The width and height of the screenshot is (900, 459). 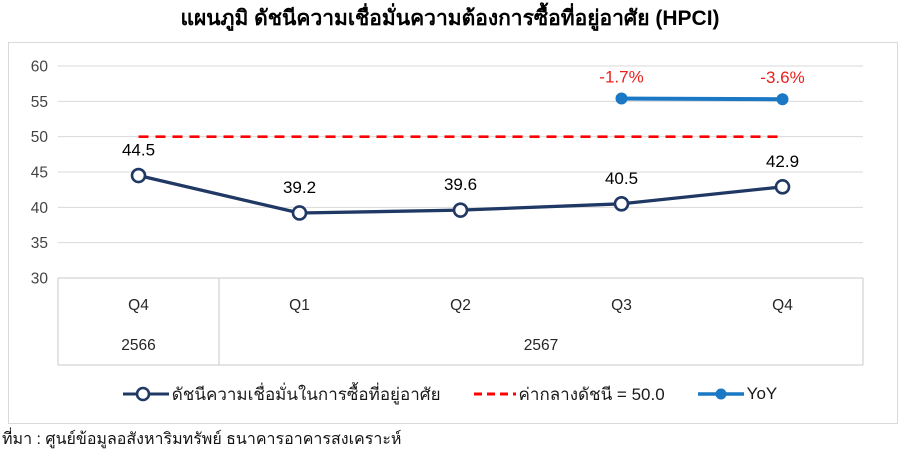 I want to click on data-label: 39.6, so click(x=460, y=184).